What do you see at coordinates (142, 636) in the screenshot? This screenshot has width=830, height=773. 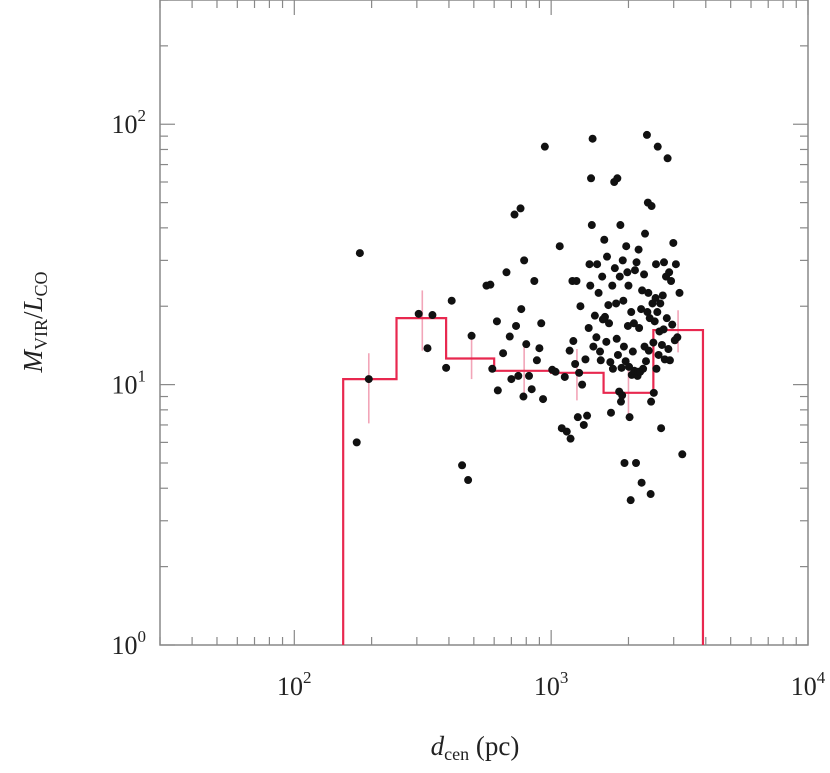 I see `y-tick-label-exp: 0` at bounding box center [142, 636].